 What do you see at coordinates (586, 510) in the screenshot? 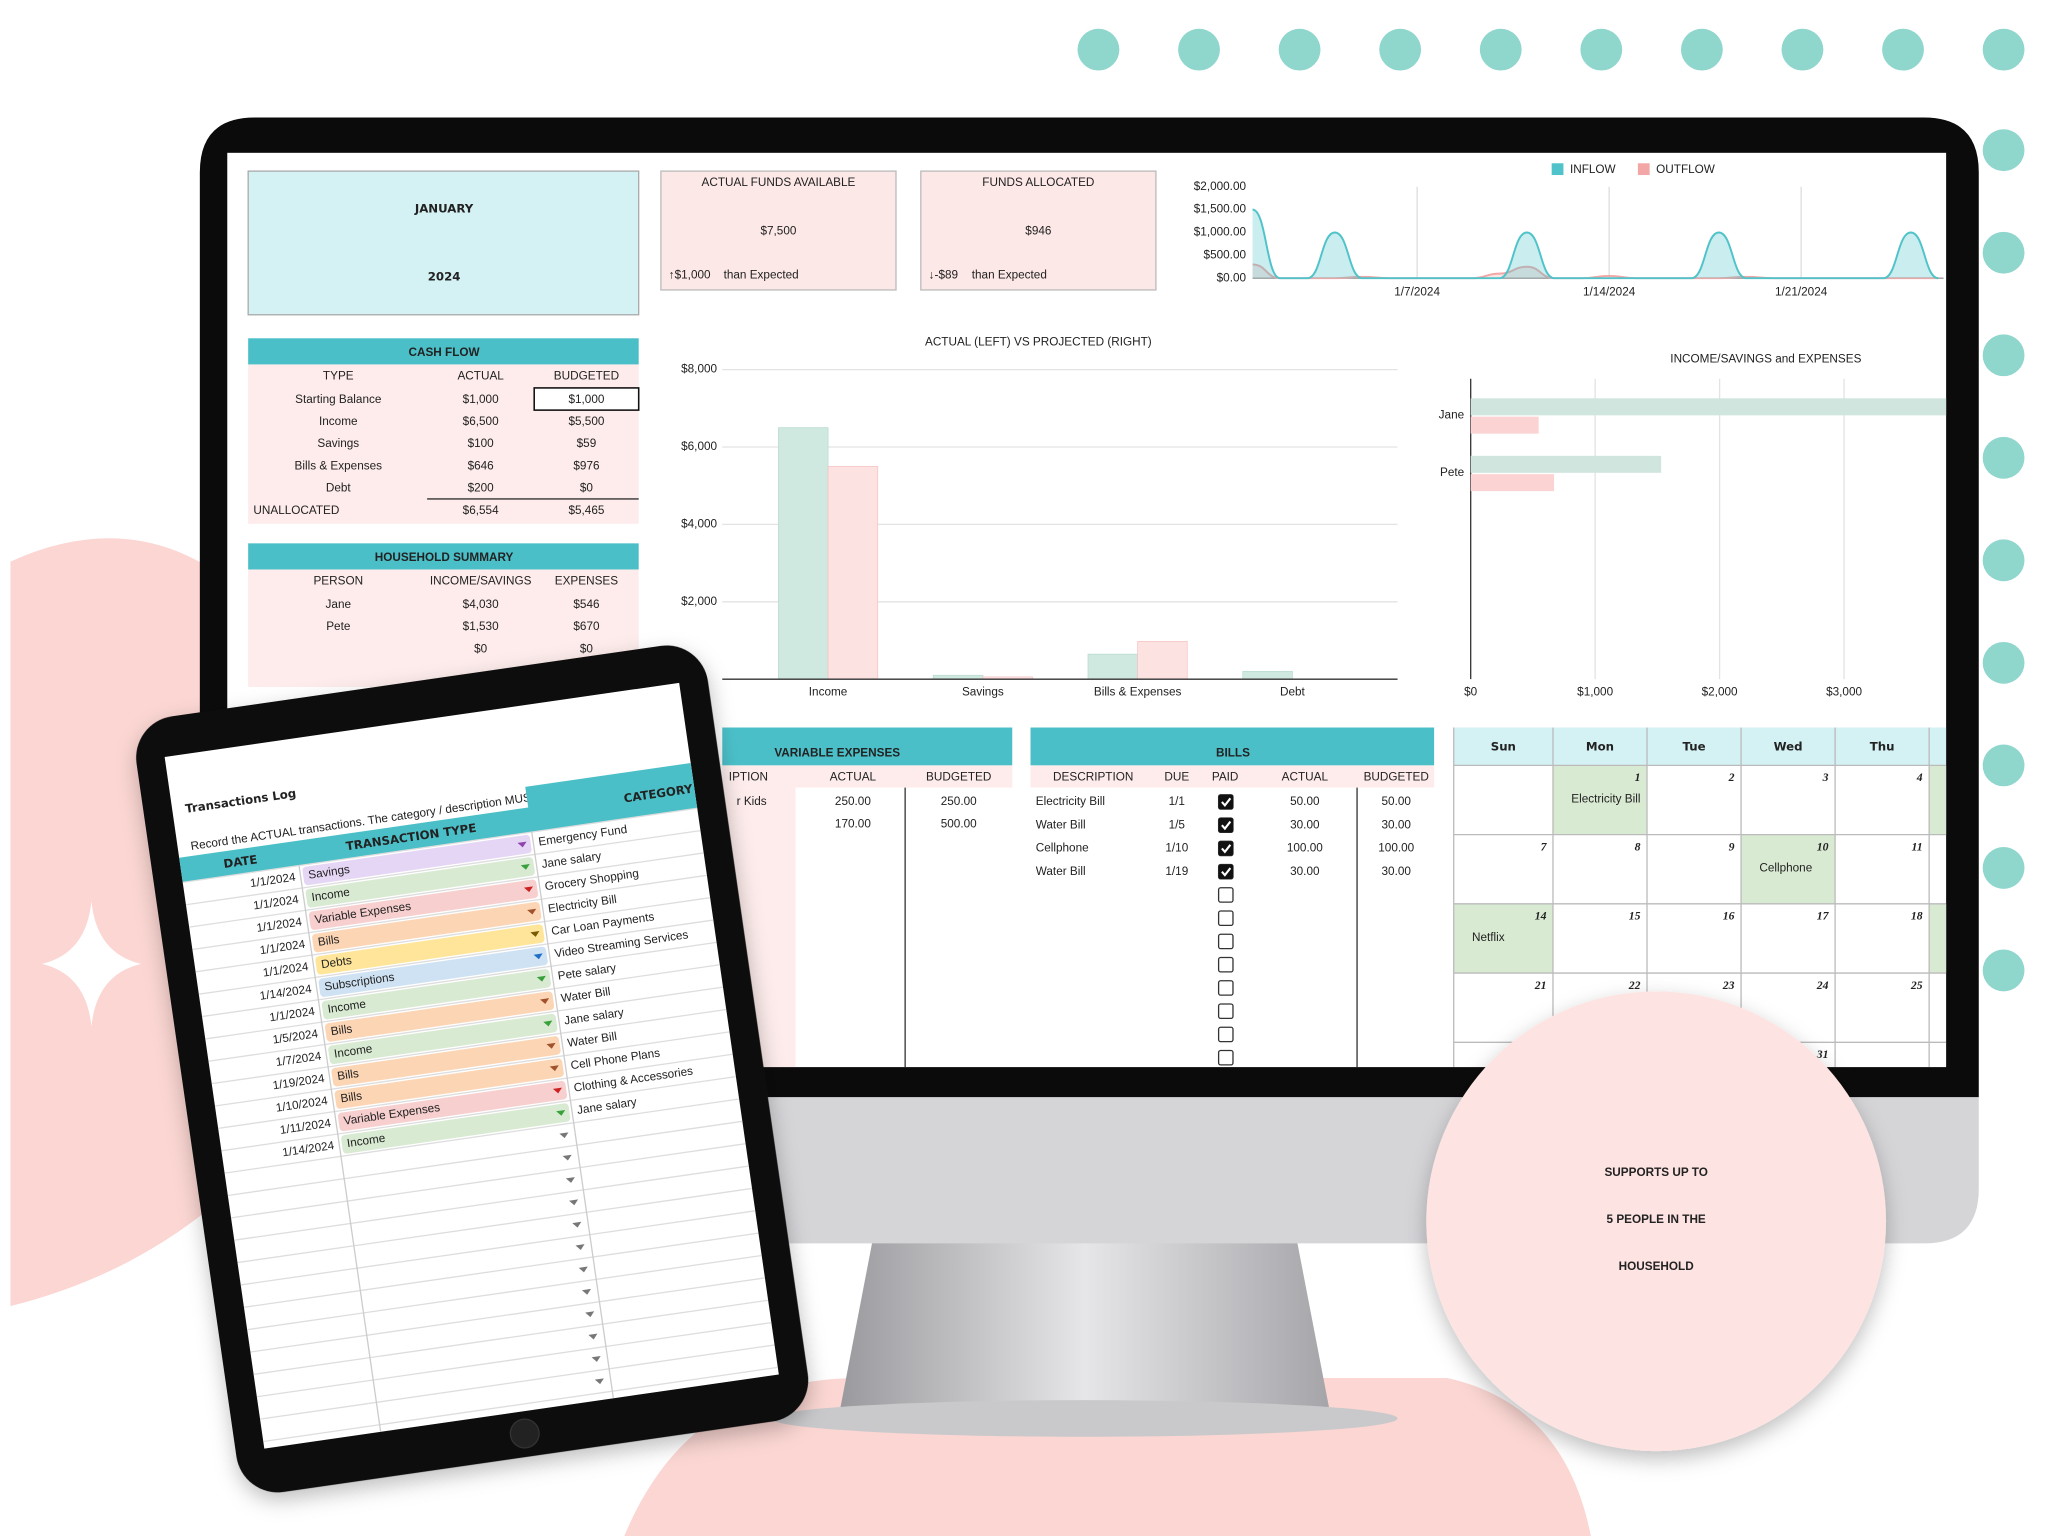
I see `cell: $5,465` at bounding box center [586, 510].